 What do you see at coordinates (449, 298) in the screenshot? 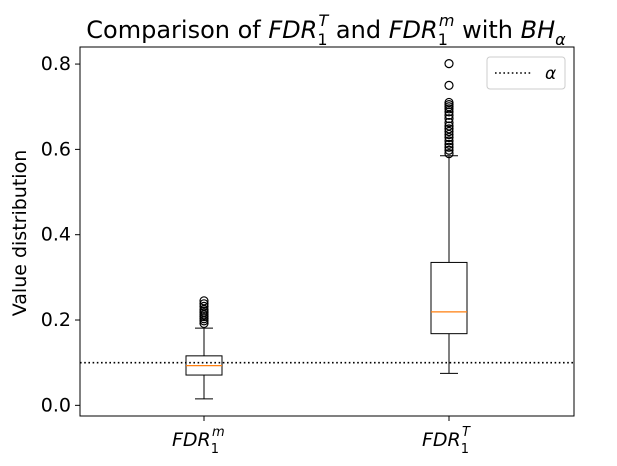
I see `box-iqr` at bounding box center [449, 298].